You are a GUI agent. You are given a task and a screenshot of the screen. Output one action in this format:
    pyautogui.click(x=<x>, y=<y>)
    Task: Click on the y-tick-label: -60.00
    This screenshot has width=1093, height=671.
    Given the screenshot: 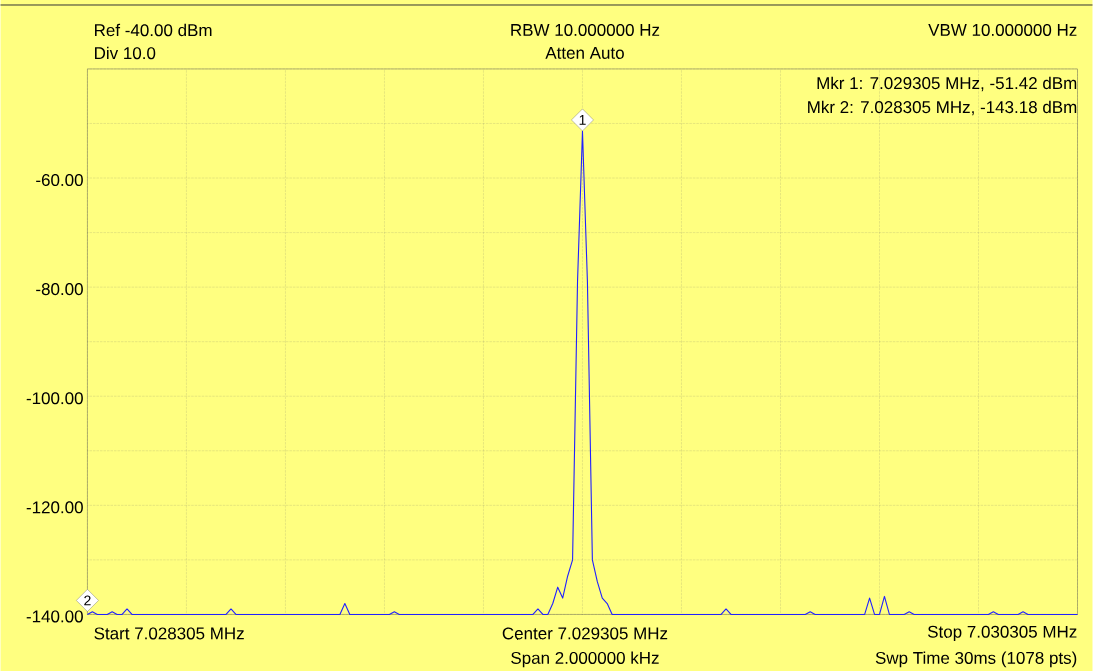 What is the action you would take?
    pyautogui.click(x=59, y=179)
    